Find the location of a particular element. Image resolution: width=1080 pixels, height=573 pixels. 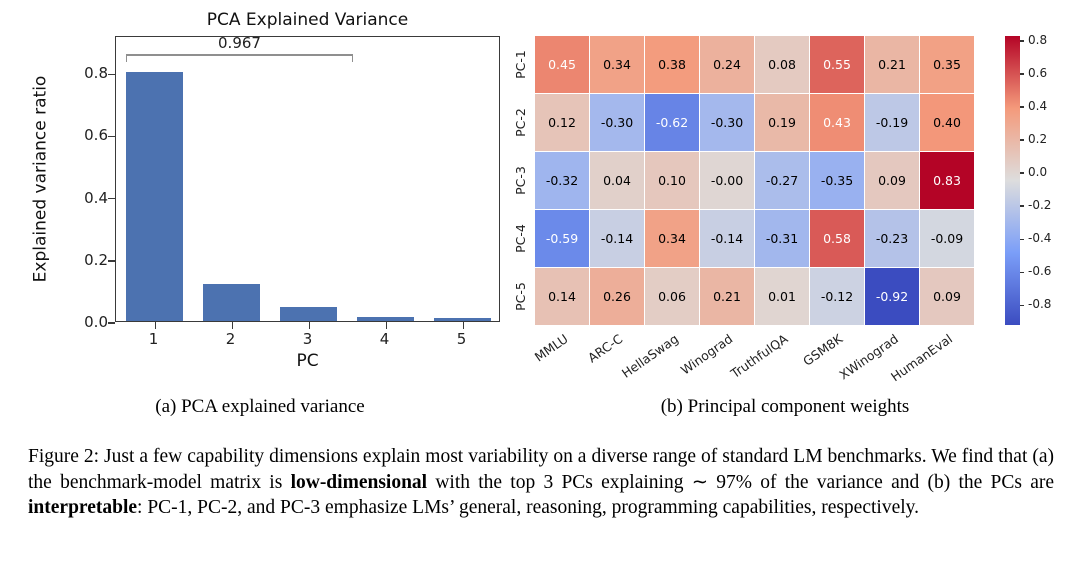

heatmap-cell-PC-1-GSM8K: 0.55 is located at coordinates (837, 64).